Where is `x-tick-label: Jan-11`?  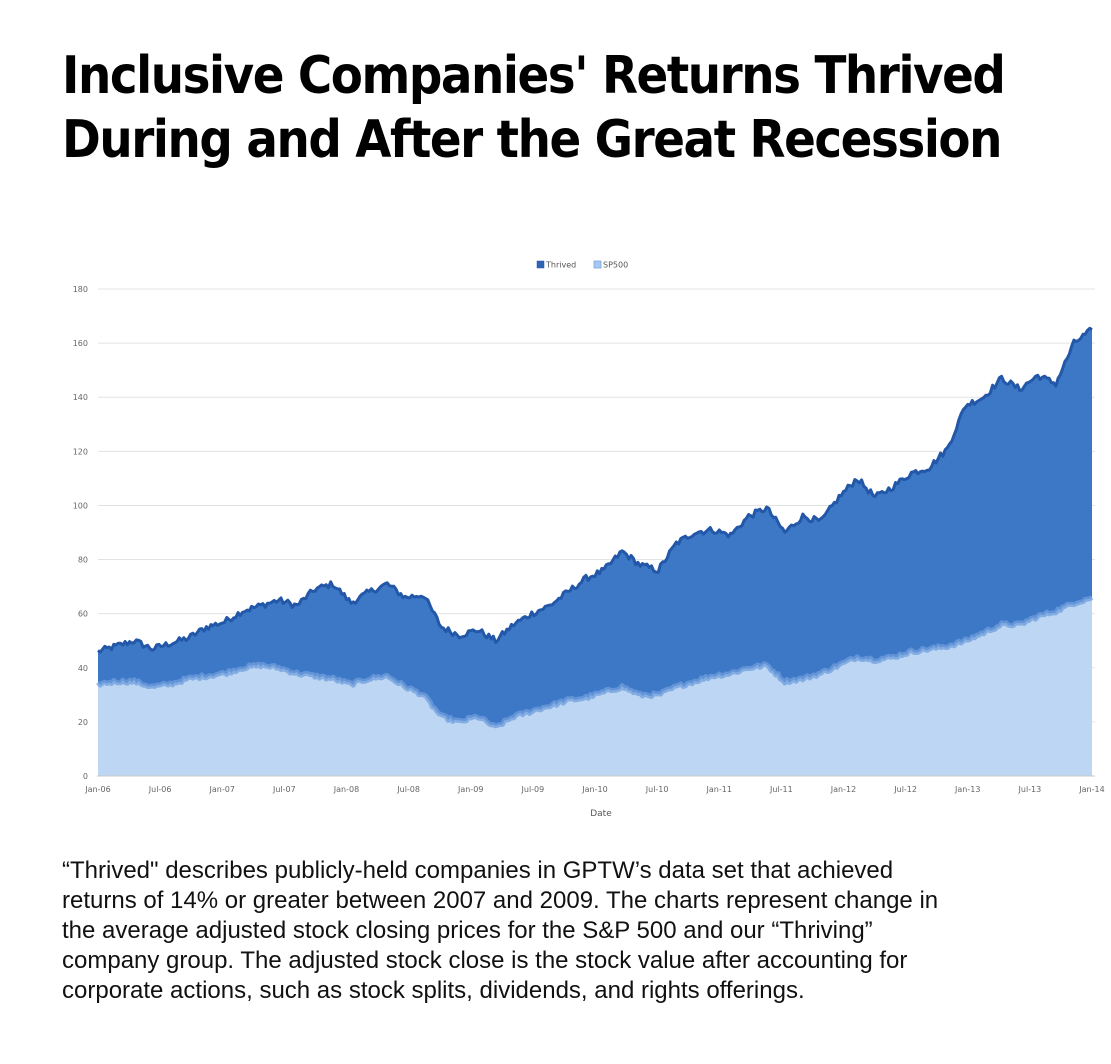 x-tick-label: Jan-11 is located at coordinates (719, 789).